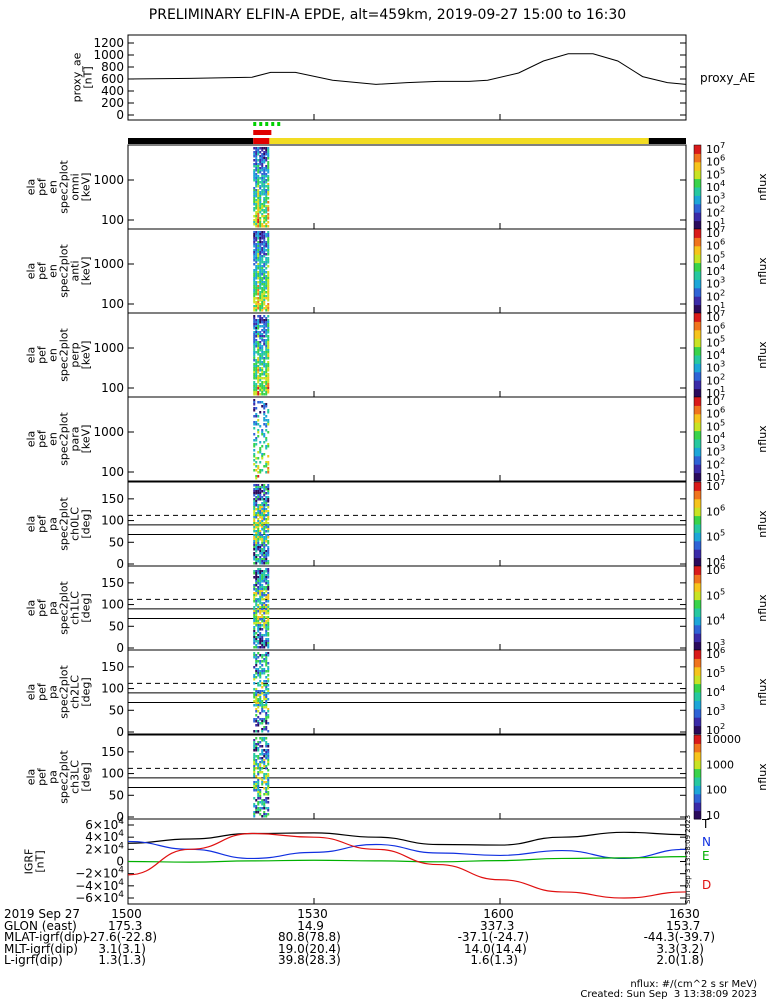 This screenshot has width=775, height=1001. What do you see at coordinates (715, 224) in the screenshot?
I see `colorbar-tick-label: 10¹` at bounding box center [715, 224].